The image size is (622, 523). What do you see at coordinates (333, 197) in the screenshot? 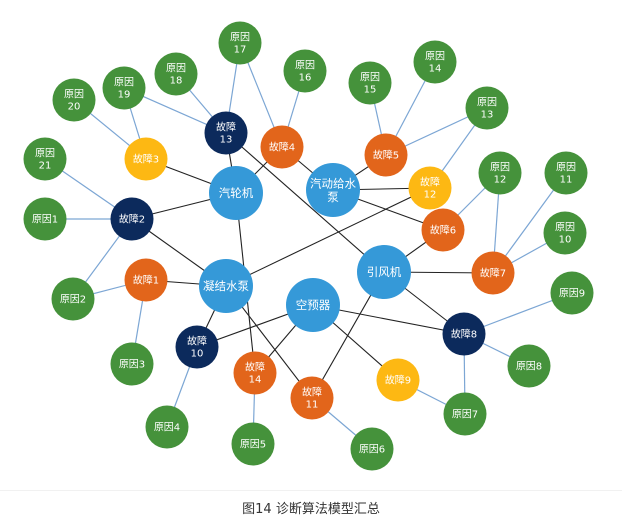
I see `node-label: 泵` at bounding box center [333, 197].